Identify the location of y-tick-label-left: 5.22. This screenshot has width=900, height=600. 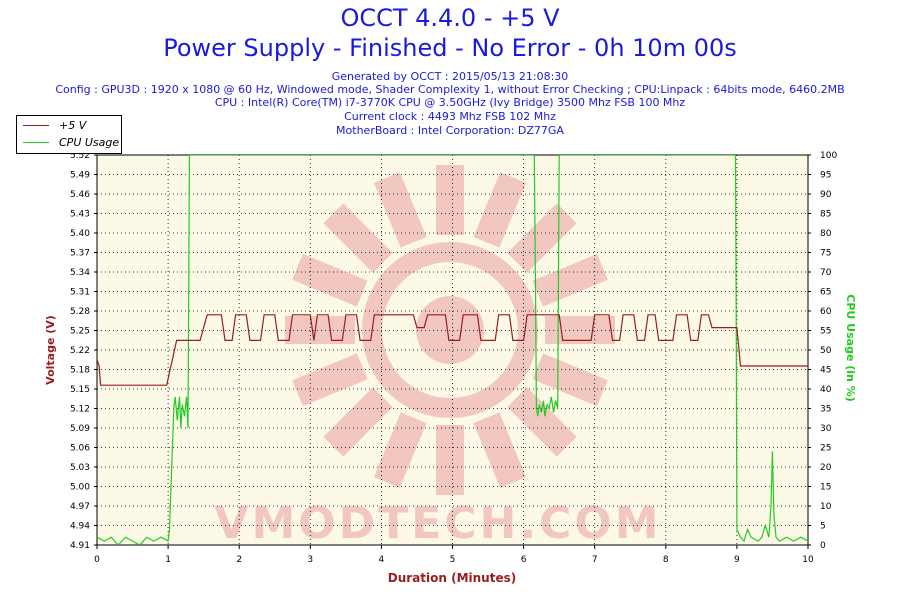
(80, 351).